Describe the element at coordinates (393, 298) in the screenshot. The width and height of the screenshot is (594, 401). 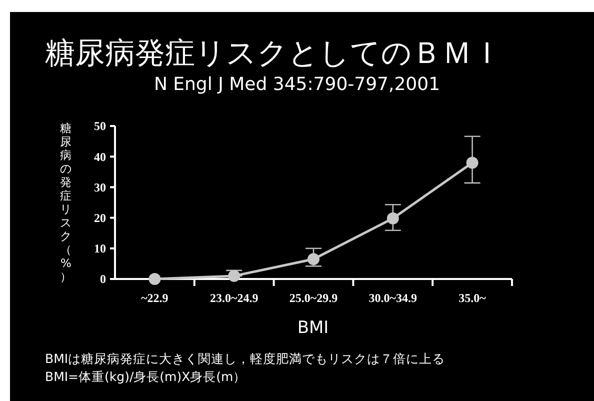
I see `x-tick-label: 30.0~34.9` at that location.